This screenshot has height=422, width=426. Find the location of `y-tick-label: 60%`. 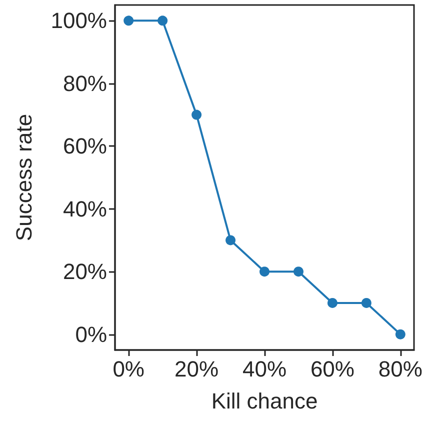

y-tick-label: 60% is located at coordinates (84, 146).